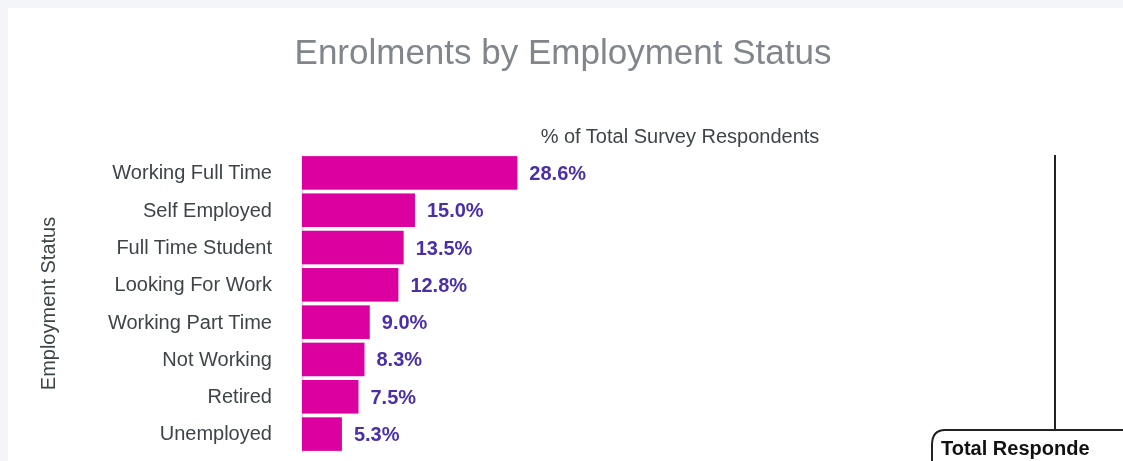 The height and width of the screenshot is (461, 1123). What do you see at coordinates (439, 284) in the screenshot?
I see `data-label: 12.8%` at bounding box center [439, 284].